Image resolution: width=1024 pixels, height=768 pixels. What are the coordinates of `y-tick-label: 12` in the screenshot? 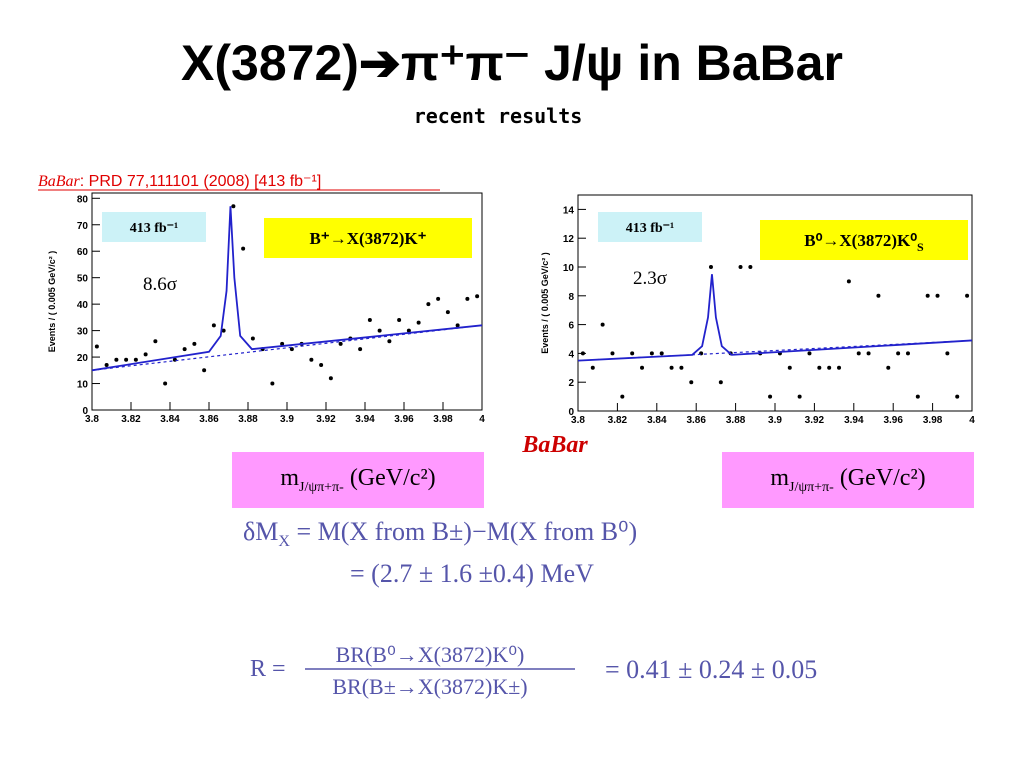 It's located at (569, 239).